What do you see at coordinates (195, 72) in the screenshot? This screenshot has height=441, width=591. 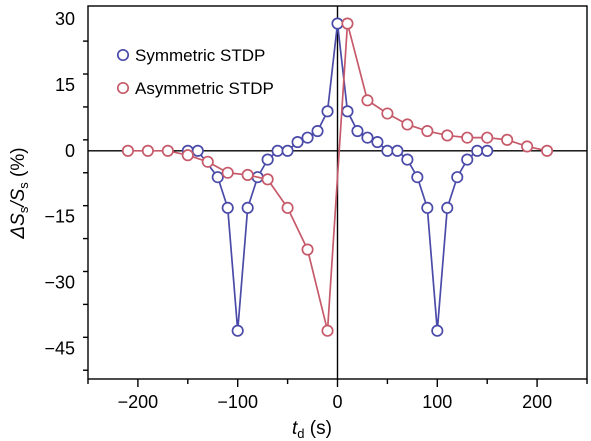 I see `legend: Symmetric STDP Asymmetric STDP` at bounding box center [195, 72].